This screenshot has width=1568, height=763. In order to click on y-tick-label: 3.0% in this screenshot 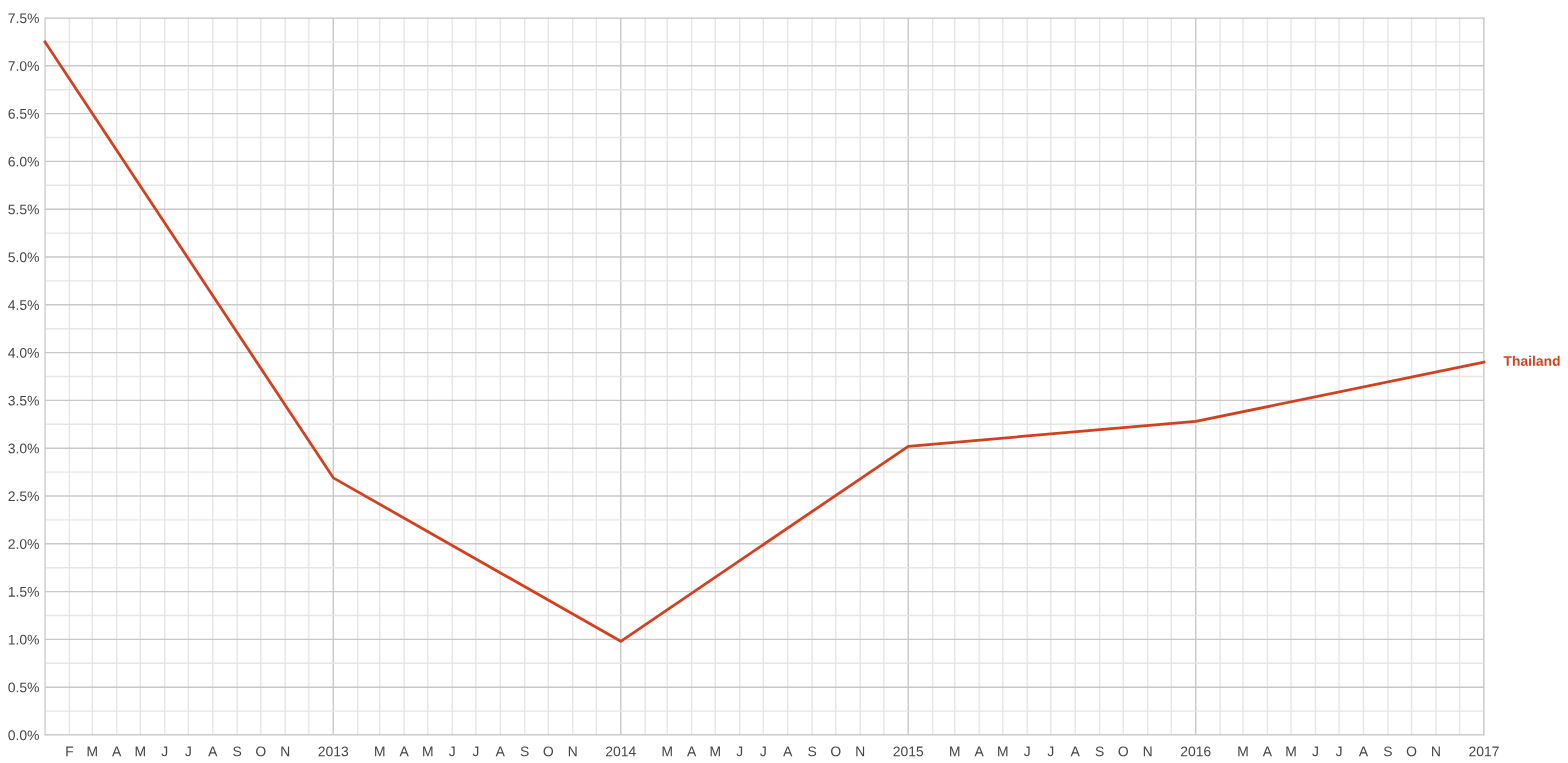, I will do `click(23, 448)`.